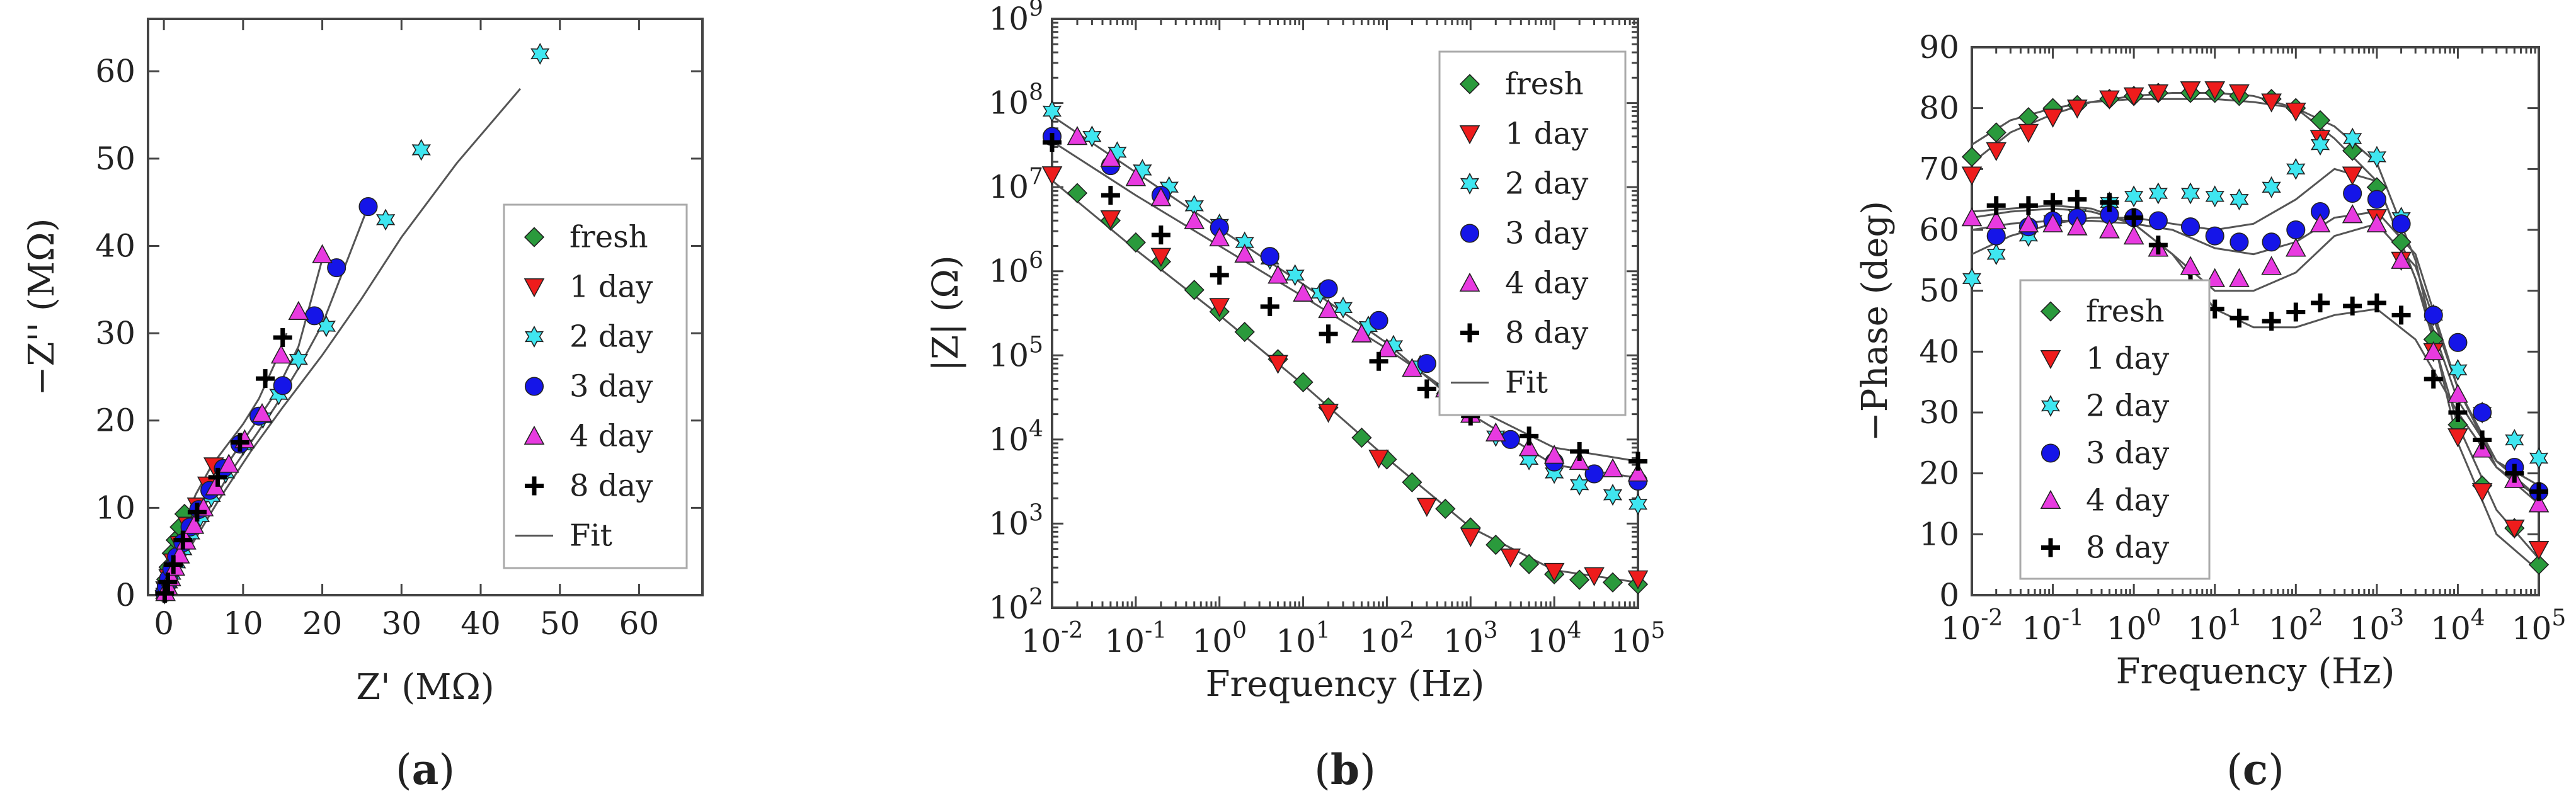 This screenshot has height=808, width=2576. I want to click on panel-letter: c, so click(2255, 770).